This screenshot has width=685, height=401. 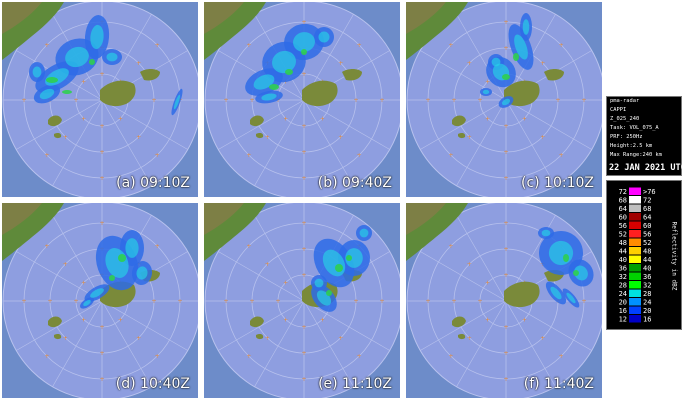 I want to click on legend-low-value: 68, so click(x=623, y=201).